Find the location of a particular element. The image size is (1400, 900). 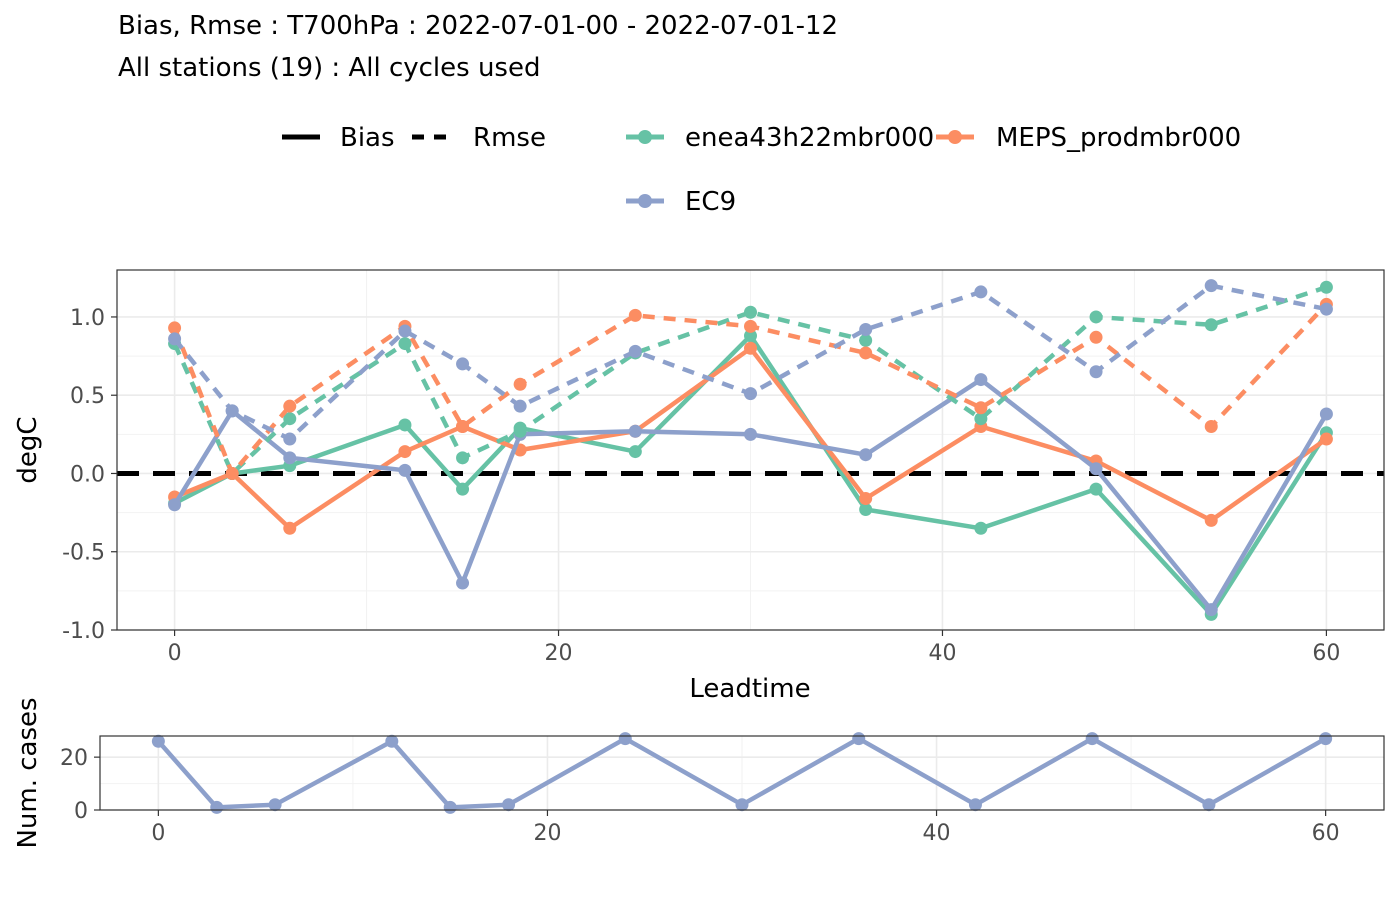

y-tick-label: 0.5 is located at coordinates (87, 396).